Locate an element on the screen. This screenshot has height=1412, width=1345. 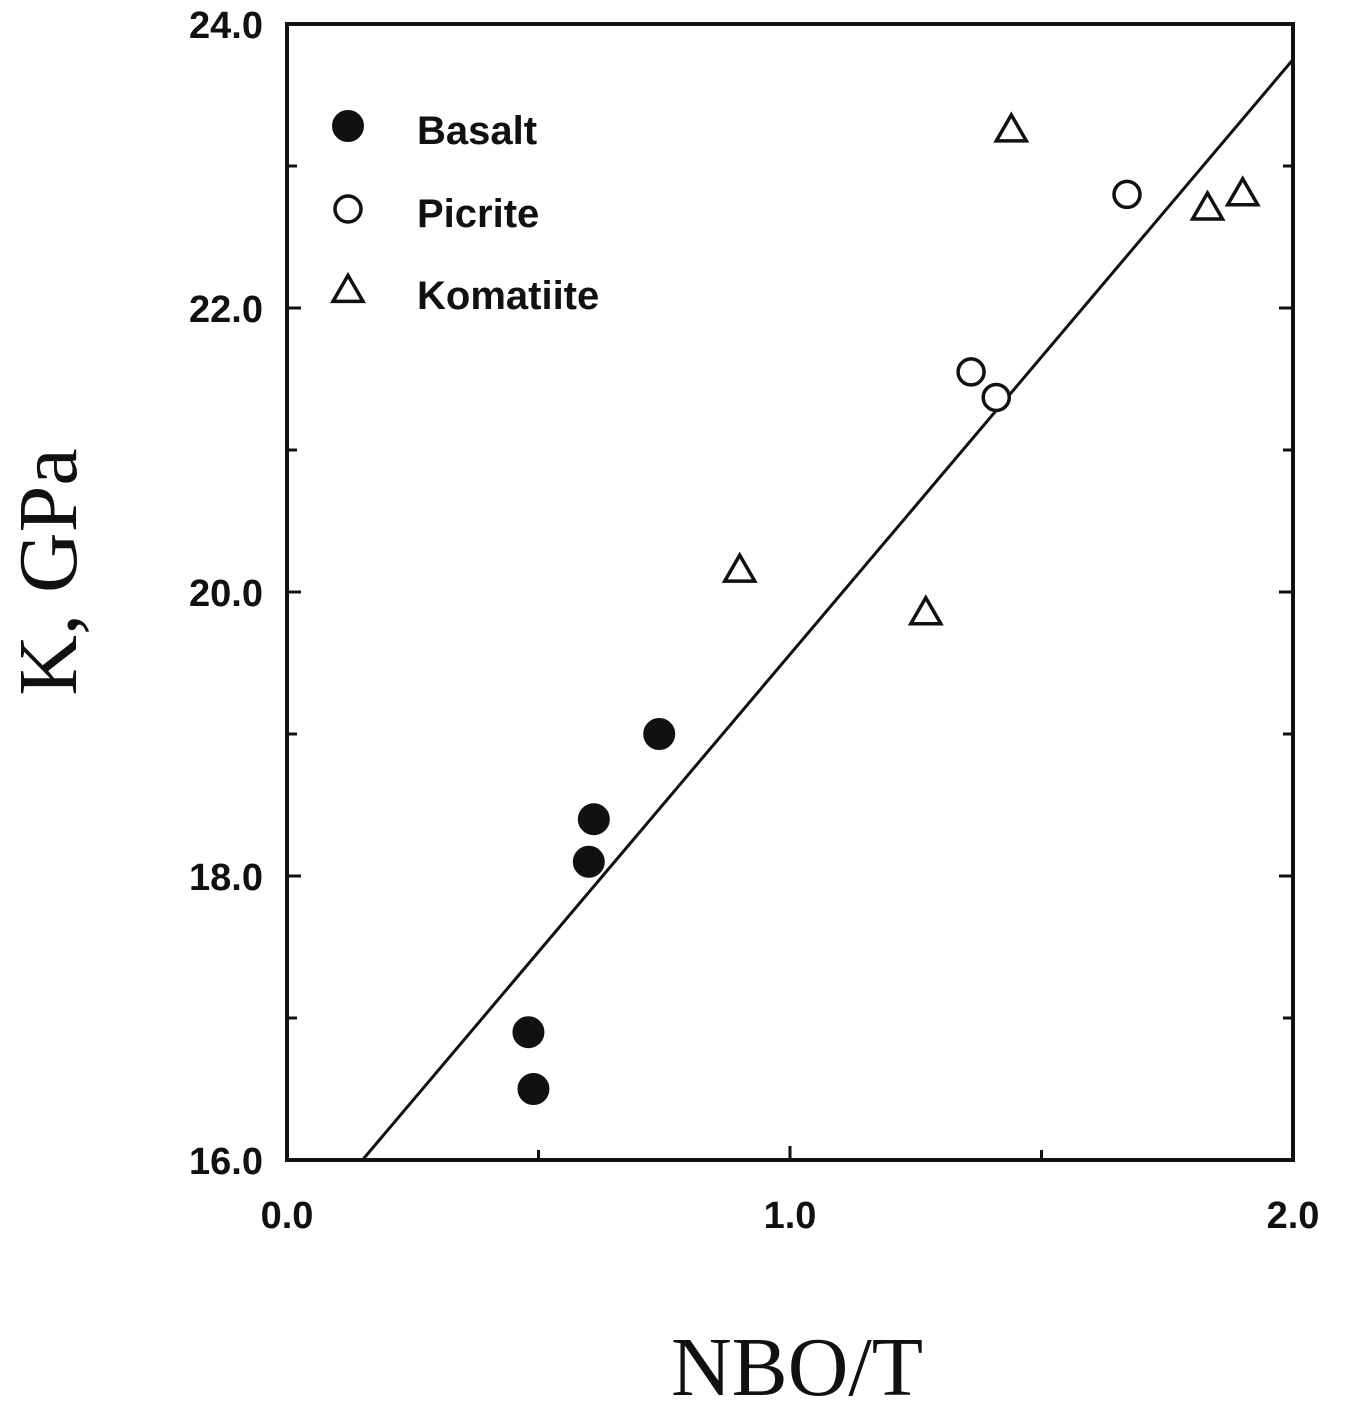
x-tick-label: 0.0 is located at coordinates (287, 1216).